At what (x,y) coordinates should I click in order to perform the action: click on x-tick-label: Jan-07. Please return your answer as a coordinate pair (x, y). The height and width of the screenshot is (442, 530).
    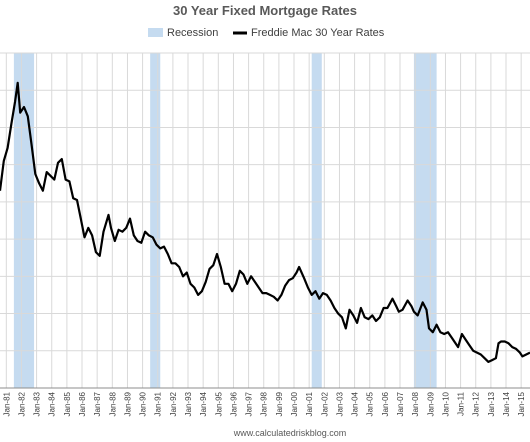
    Looking at the image, I should click on (400, 403).